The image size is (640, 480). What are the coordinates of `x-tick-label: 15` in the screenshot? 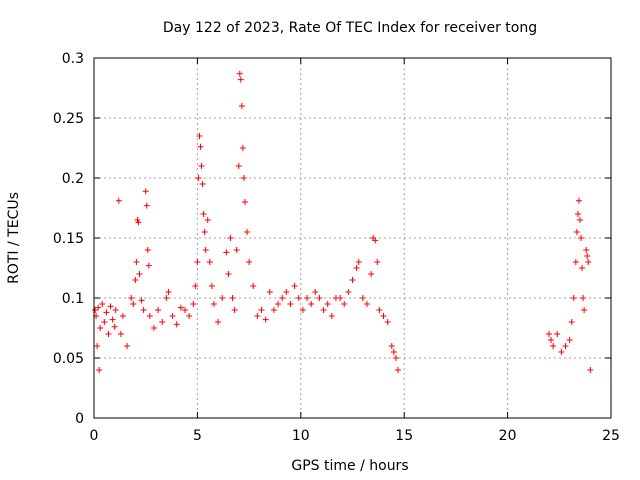 It's located at (404, 436).